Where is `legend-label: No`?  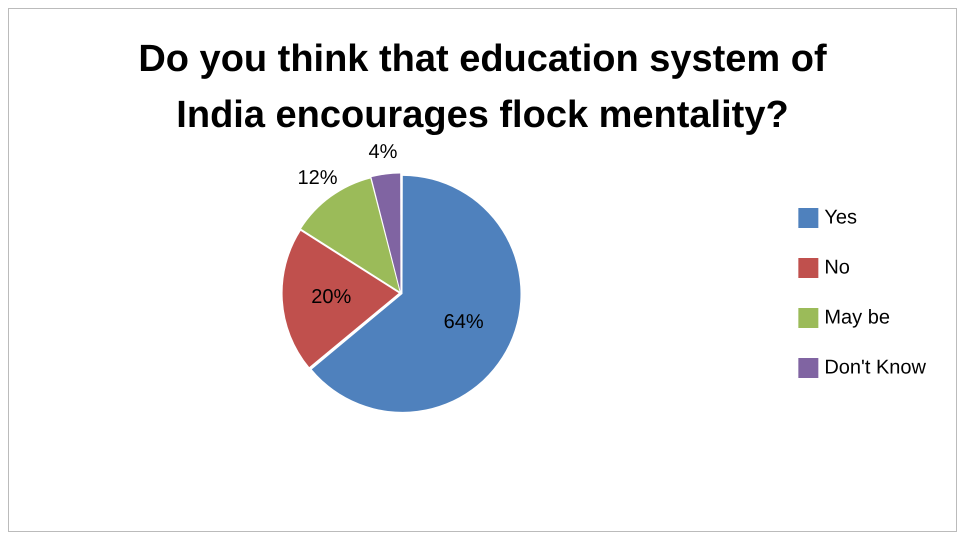 legend-label: No is located at coordinates (837, 267).